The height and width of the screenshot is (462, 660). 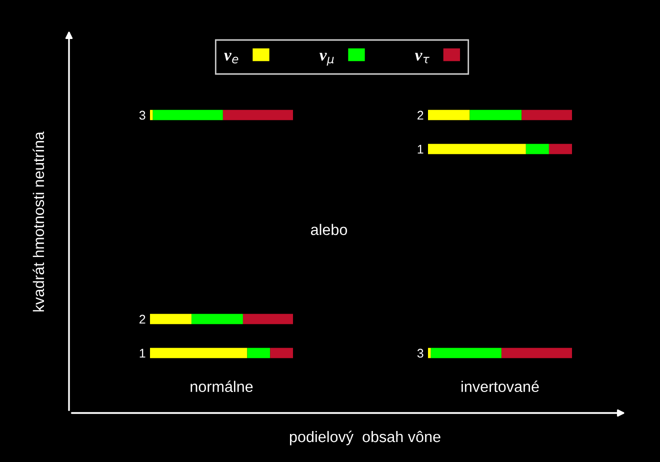 I want to click on y-axis-title: kvadrát hmotnosti neutrína, so click(x=38, y=222).